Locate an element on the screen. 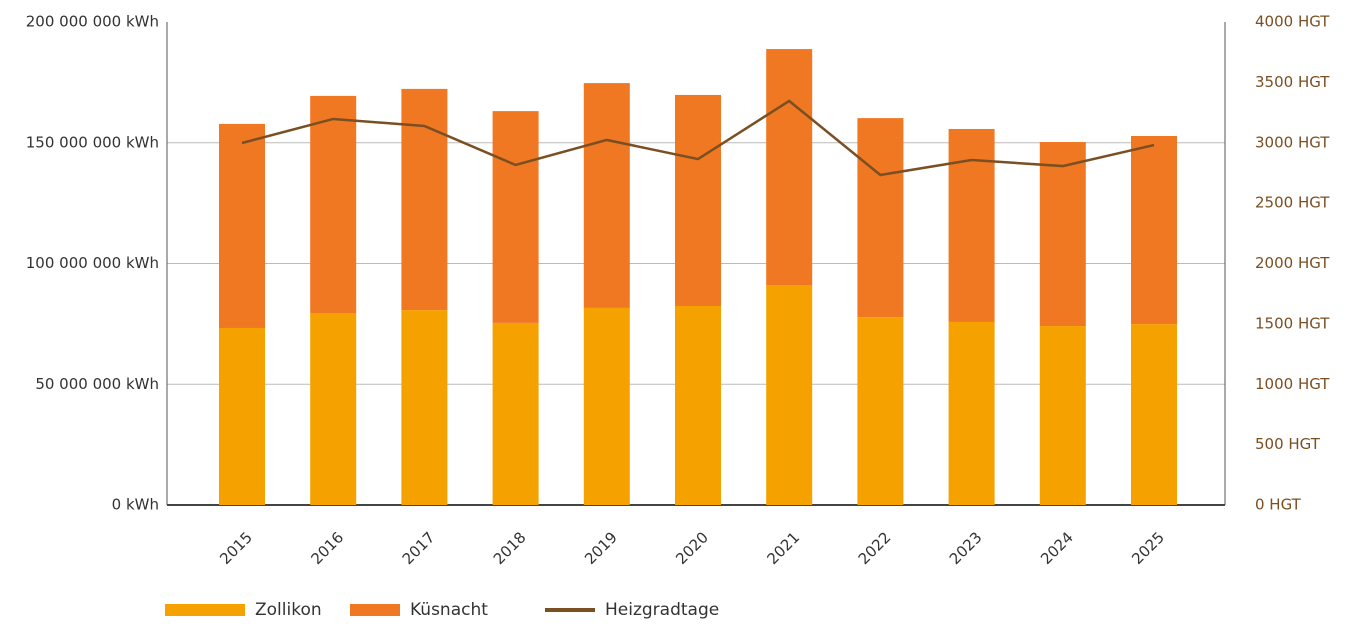 Image resolution: width=1347 pixels, height=626 pixels. x-tick-label: 2018 is located at coordinates (510, 548).